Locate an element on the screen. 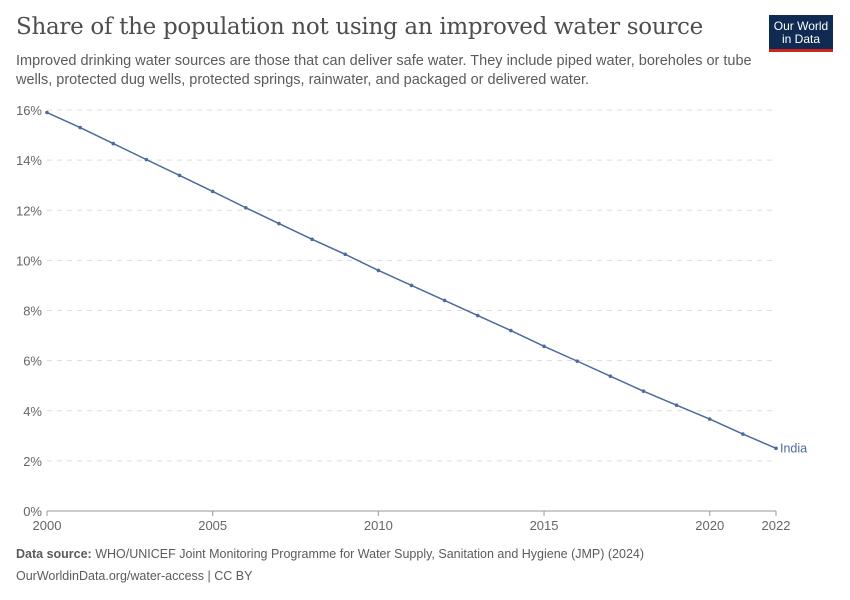  y-tick-label: 4% is located at coordinates (32, 411).